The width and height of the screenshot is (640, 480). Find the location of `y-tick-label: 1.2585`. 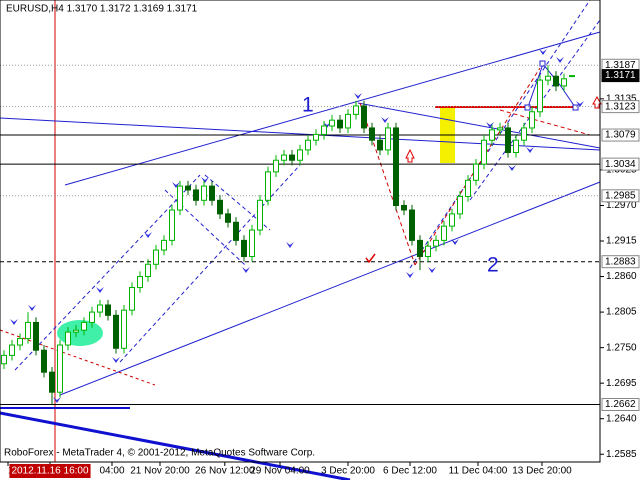

y-tick-label: 1.2585 is located at coordinates (621, 454).